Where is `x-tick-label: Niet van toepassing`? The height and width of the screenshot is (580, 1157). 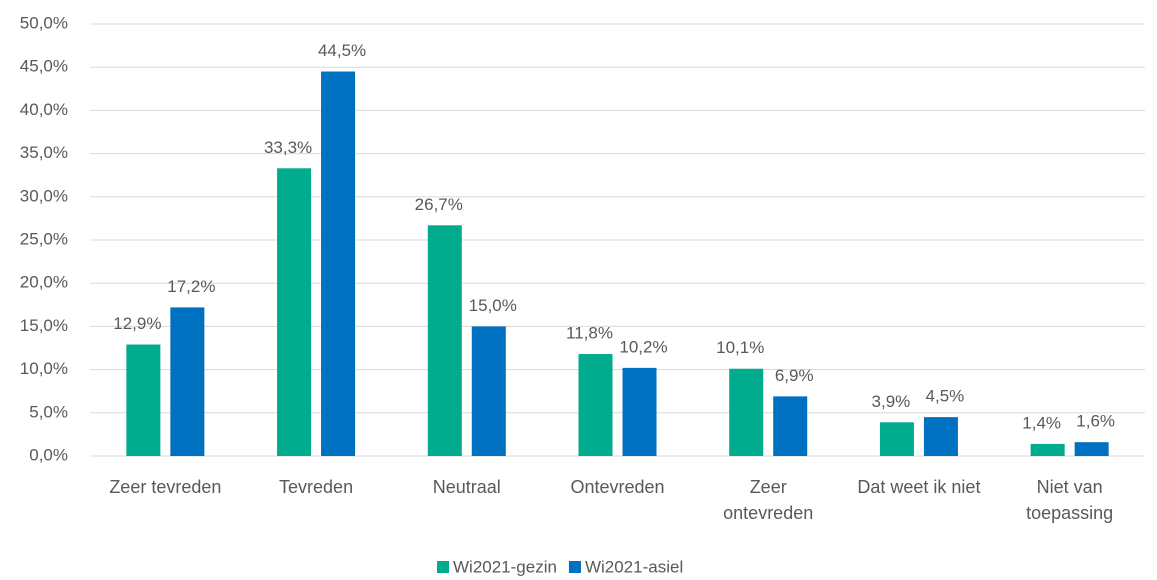 x-tick-label: Niet van toepassing is located at coordinates (1070, 500).